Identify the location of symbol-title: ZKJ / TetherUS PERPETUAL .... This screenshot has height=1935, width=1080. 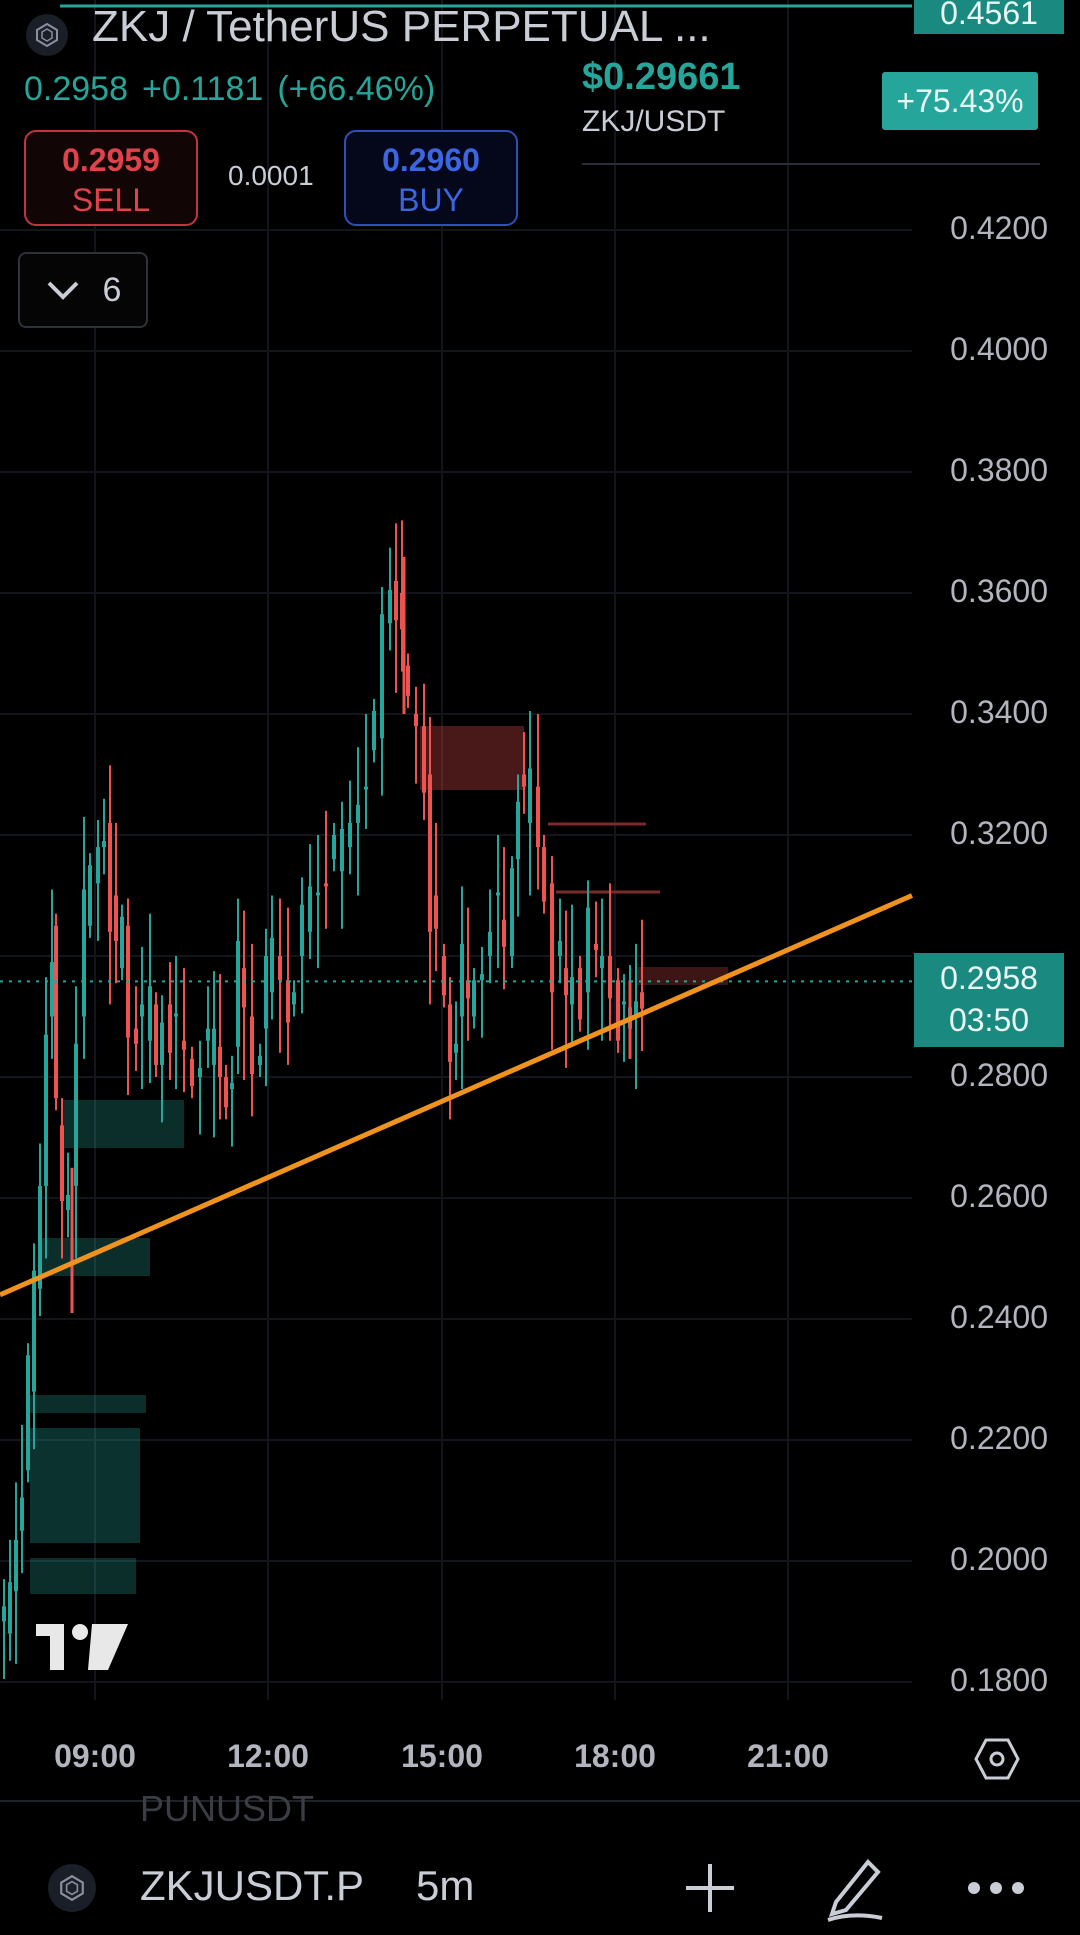
(401, 26).